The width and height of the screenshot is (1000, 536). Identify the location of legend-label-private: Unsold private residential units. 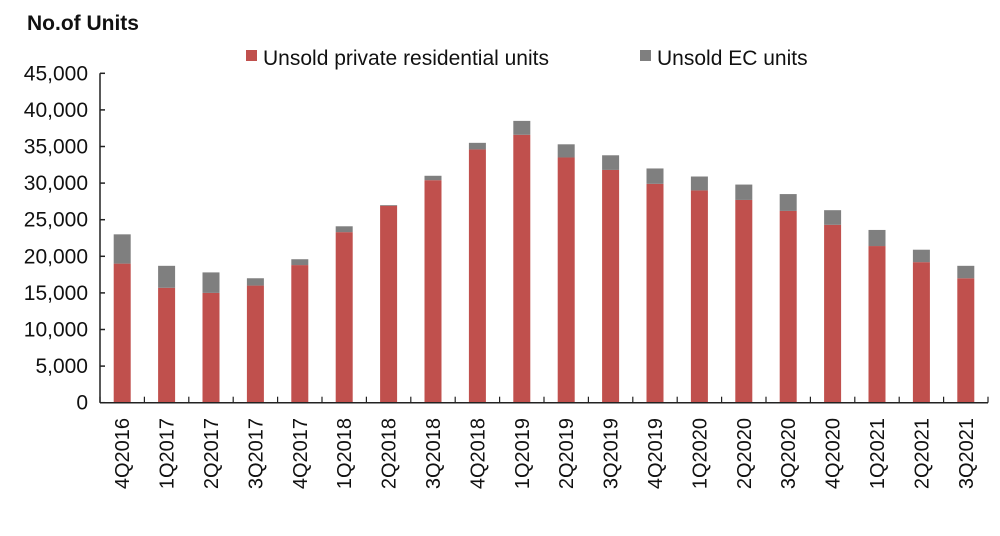
(406, 58).